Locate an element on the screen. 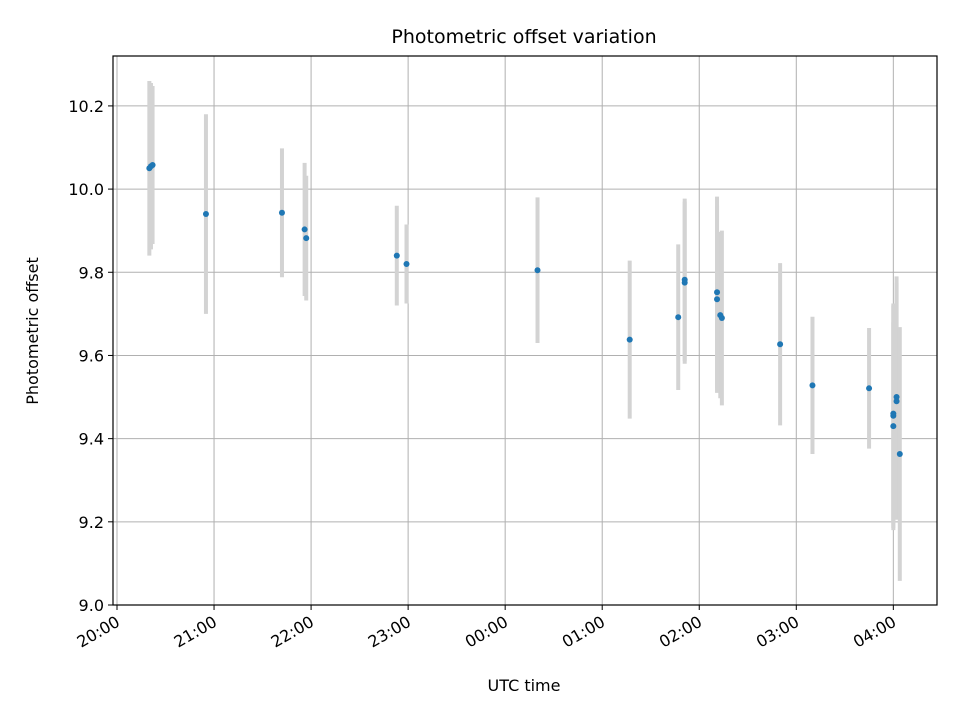 The image size is (960, 720). x-tick-label: 22:00 is located at coordinates (292, 632).